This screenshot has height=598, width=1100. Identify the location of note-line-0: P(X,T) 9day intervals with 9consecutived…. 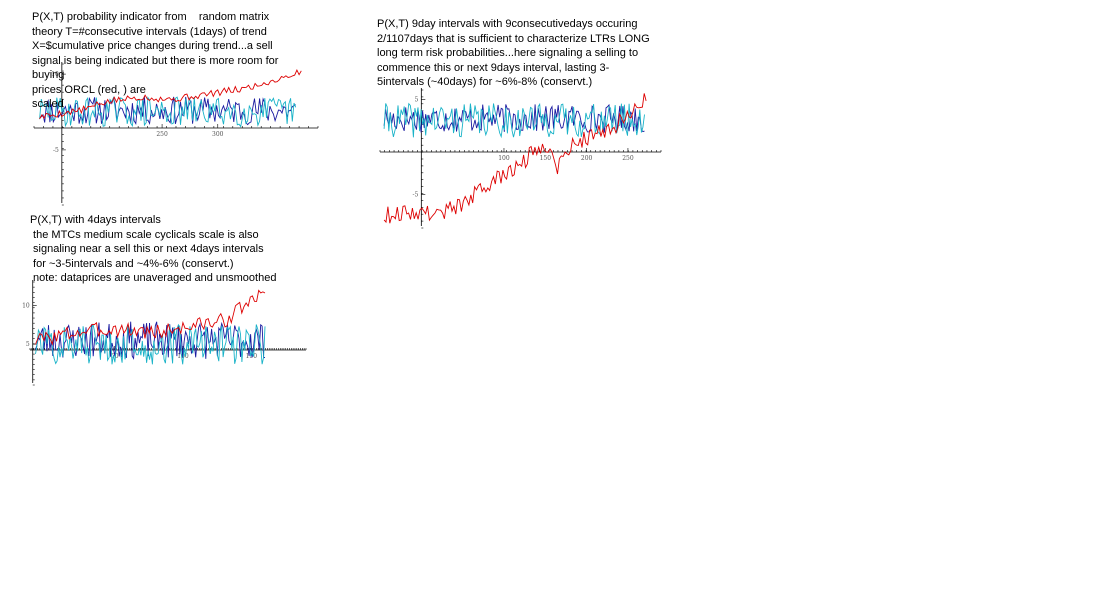
(507, 24).